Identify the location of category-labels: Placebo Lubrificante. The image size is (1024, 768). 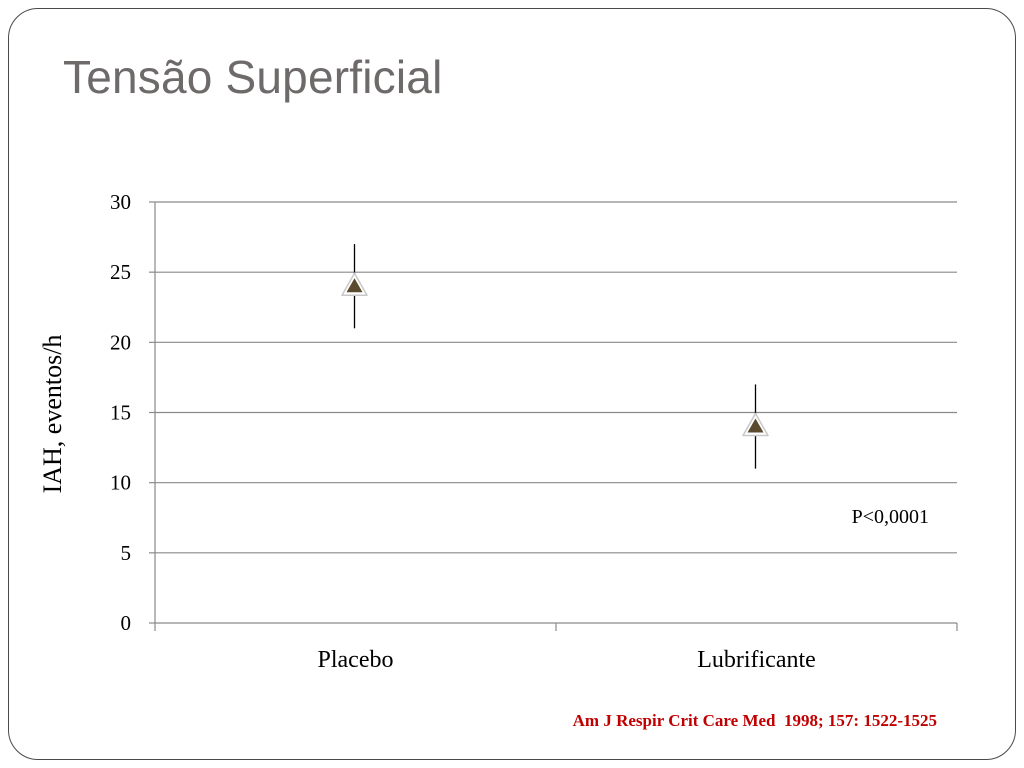
(567, 660).